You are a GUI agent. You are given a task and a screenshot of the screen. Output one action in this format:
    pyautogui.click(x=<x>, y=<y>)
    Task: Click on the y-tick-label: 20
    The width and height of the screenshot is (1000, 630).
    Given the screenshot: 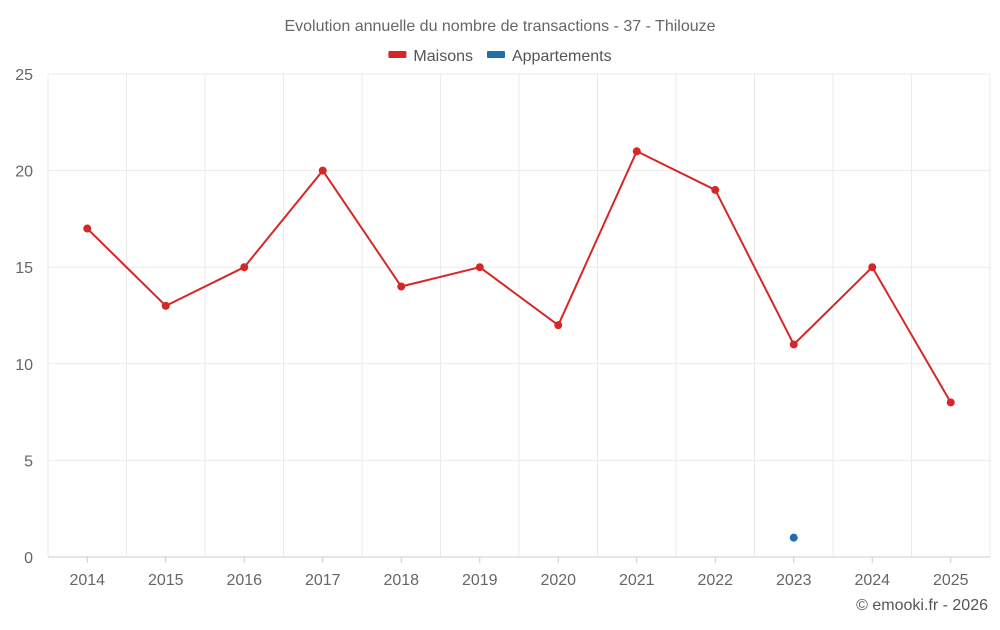 What is the action you would take?
    pyautogui.click(x=24, y=172)
    